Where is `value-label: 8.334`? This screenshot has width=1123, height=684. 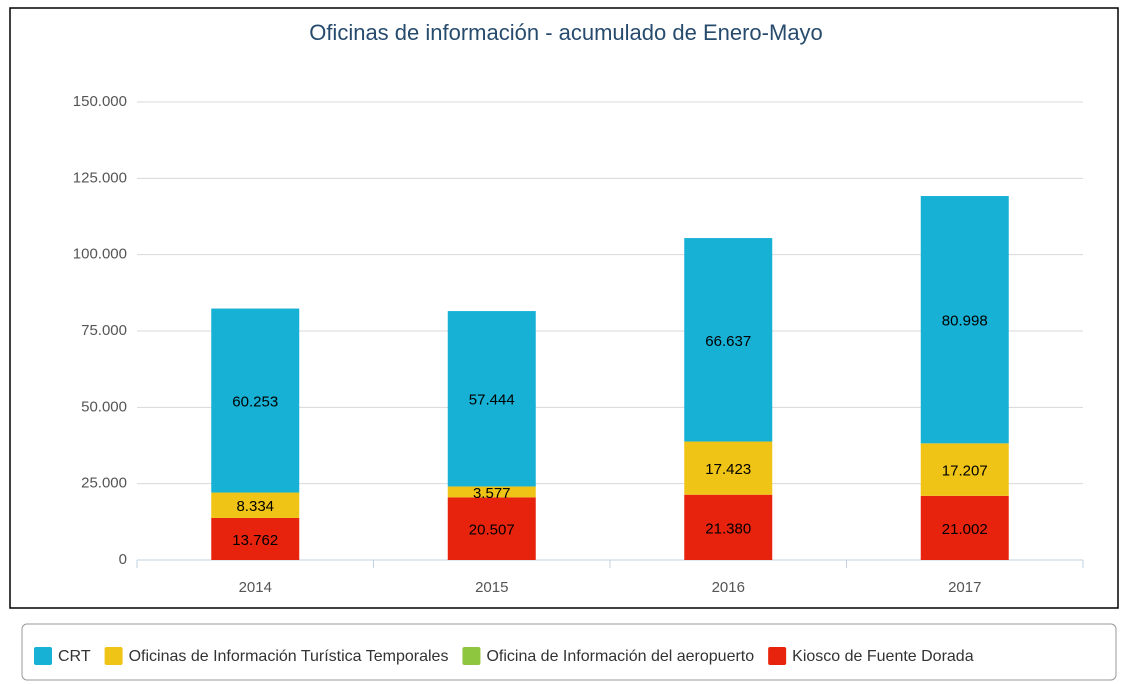 value-label: 8.334 is located at coordinates (255, 506).